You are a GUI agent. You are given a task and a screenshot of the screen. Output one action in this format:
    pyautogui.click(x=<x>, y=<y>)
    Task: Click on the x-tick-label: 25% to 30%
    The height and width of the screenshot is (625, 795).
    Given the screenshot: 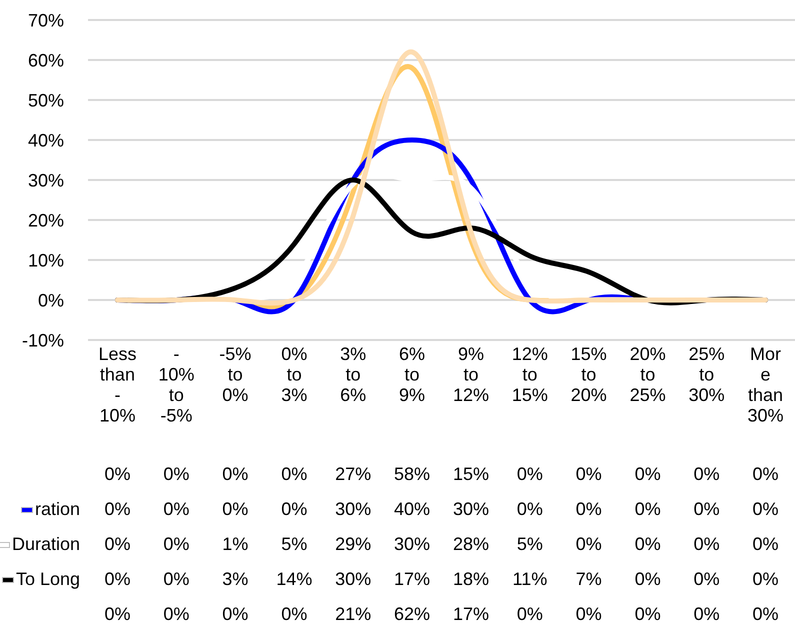 What is the action you would take?
    pyautogui.click(x=706, y=374)
    